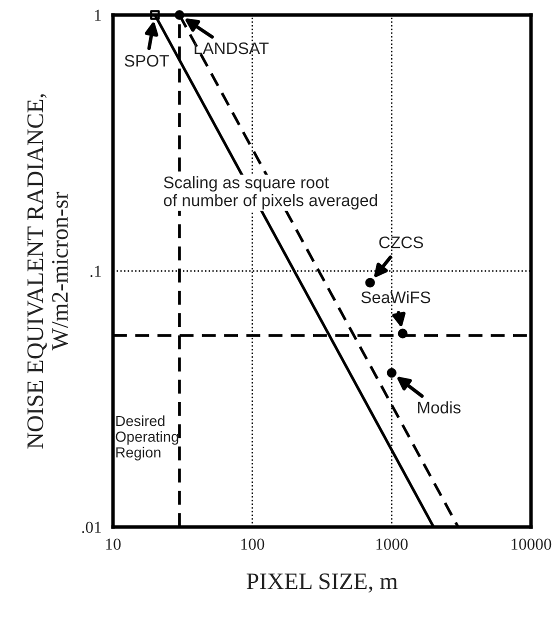 This screenshot has height=617, width=556. Describe the element at coordinates (95, 272) in the screenshot. I see `y-tick-label: .1` at that location.